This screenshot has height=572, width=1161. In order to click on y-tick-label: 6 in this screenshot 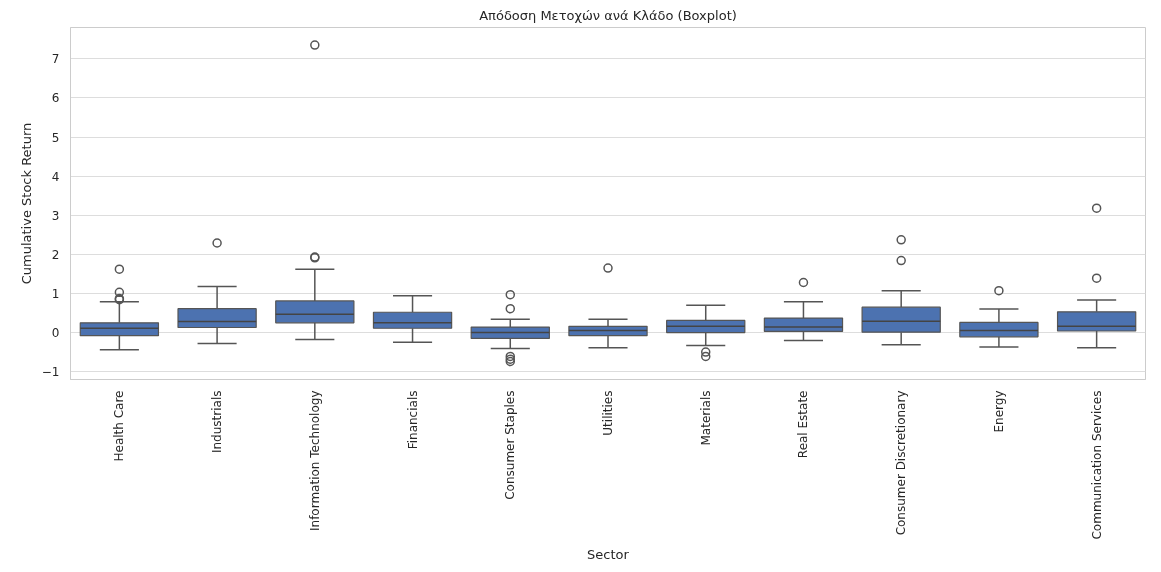, I will do `click(55, 98)`.